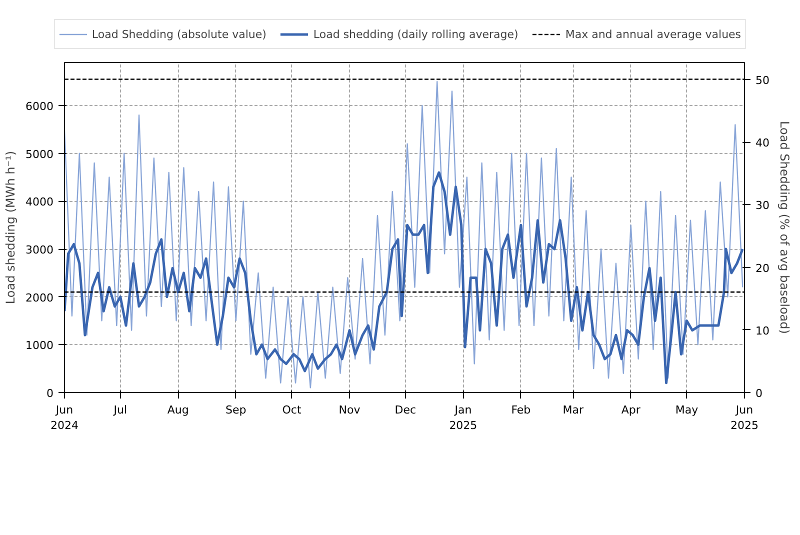 Image resolution: width=800 pixels, height=535 pixels. I want to click on x-tick-label: Oct, so click(292, 410).